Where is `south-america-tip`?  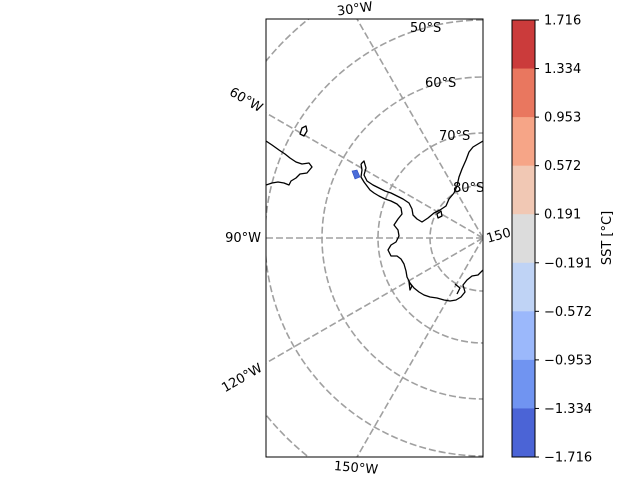 south-america-tip is located at coordinates (289, 163).